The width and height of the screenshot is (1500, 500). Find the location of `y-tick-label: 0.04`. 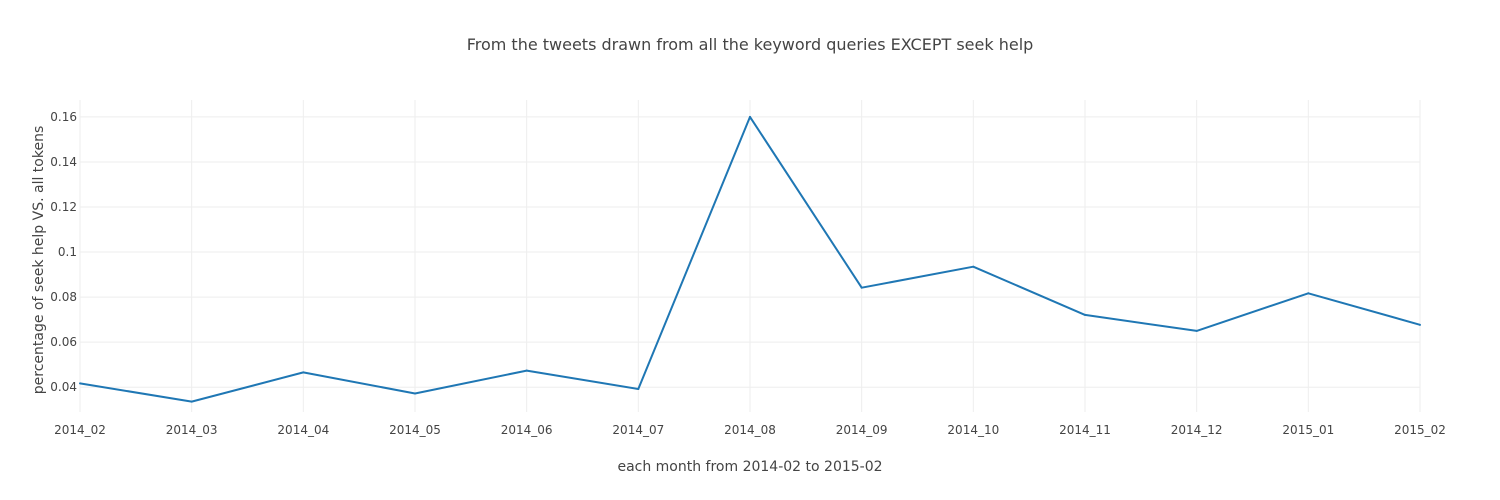

y-tick-label: 0.04 is located at coordinates (63, 387).